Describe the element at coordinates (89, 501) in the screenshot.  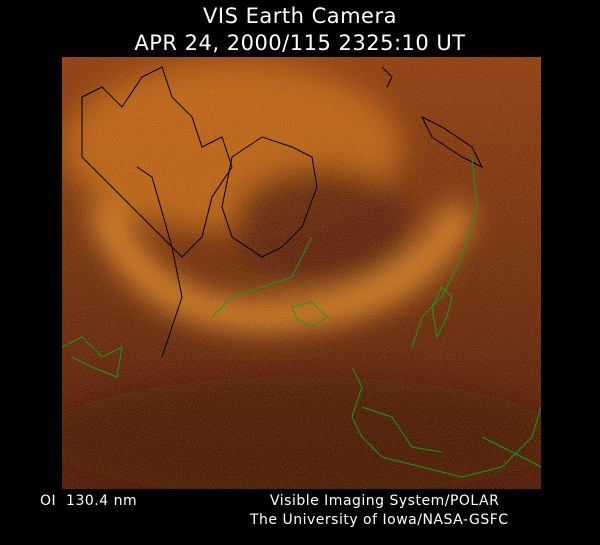
I see `filter-wavelength-label: OI 130.4 nm` at that location.